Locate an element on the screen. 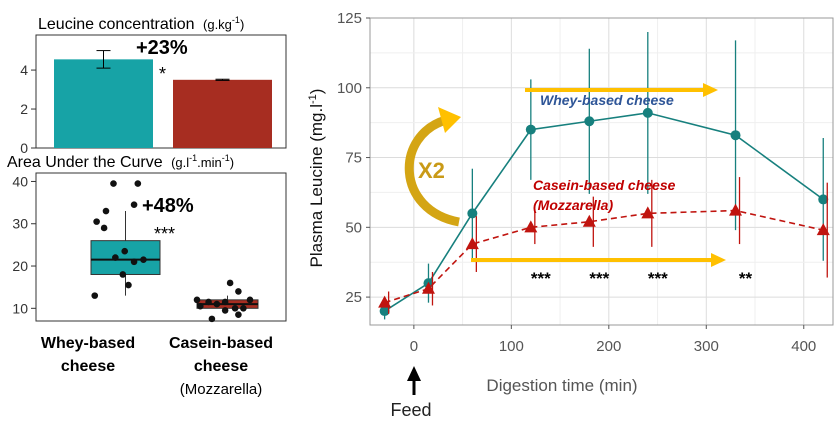  line-y-tick-label-4: 125 is located at coordinates (349, 18).